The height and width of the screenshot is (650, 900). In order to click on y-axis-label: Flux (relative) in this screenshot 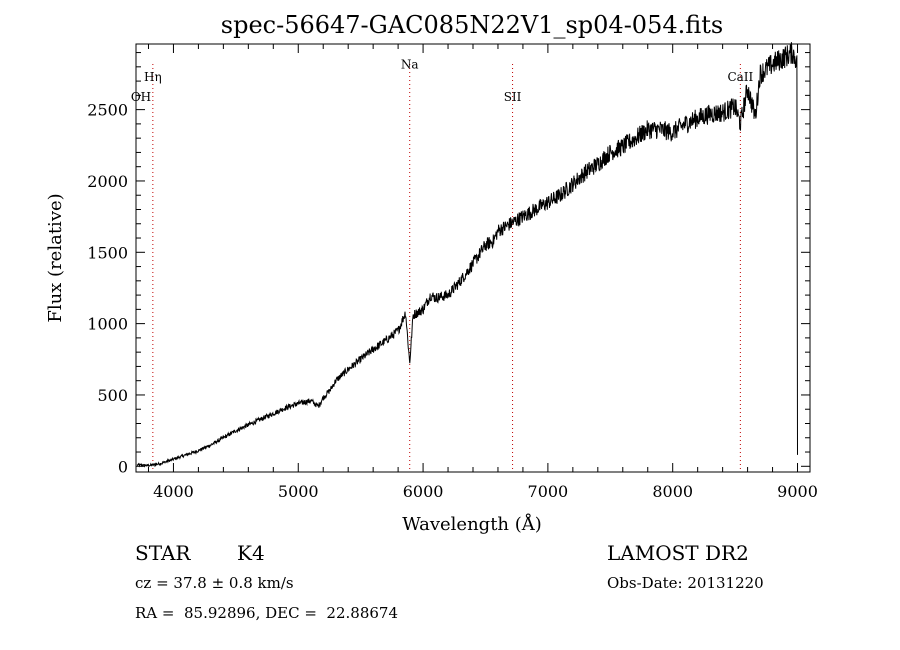, I will do `click(55, 257)`.